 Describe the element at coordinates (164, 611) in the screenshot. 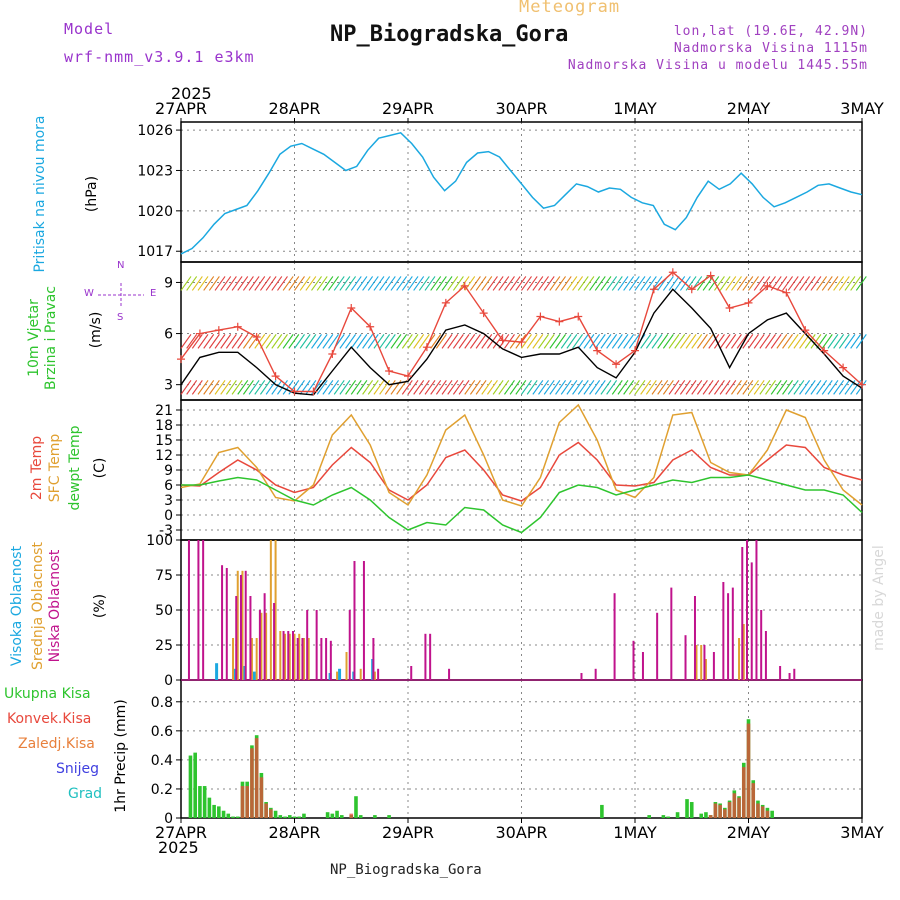

I see `clouds-ytick-label: 50` at that location.